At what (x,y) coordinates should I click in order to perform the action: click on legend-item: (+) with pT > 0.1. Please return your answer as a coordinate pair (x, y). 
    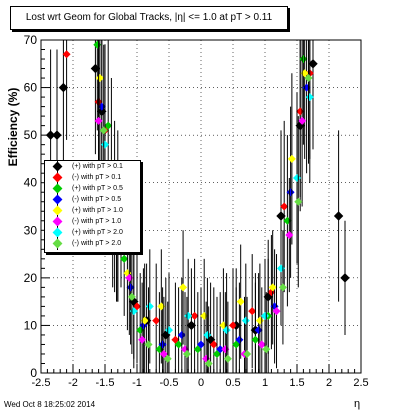
    Looking at the image, I should click on (92, 166).